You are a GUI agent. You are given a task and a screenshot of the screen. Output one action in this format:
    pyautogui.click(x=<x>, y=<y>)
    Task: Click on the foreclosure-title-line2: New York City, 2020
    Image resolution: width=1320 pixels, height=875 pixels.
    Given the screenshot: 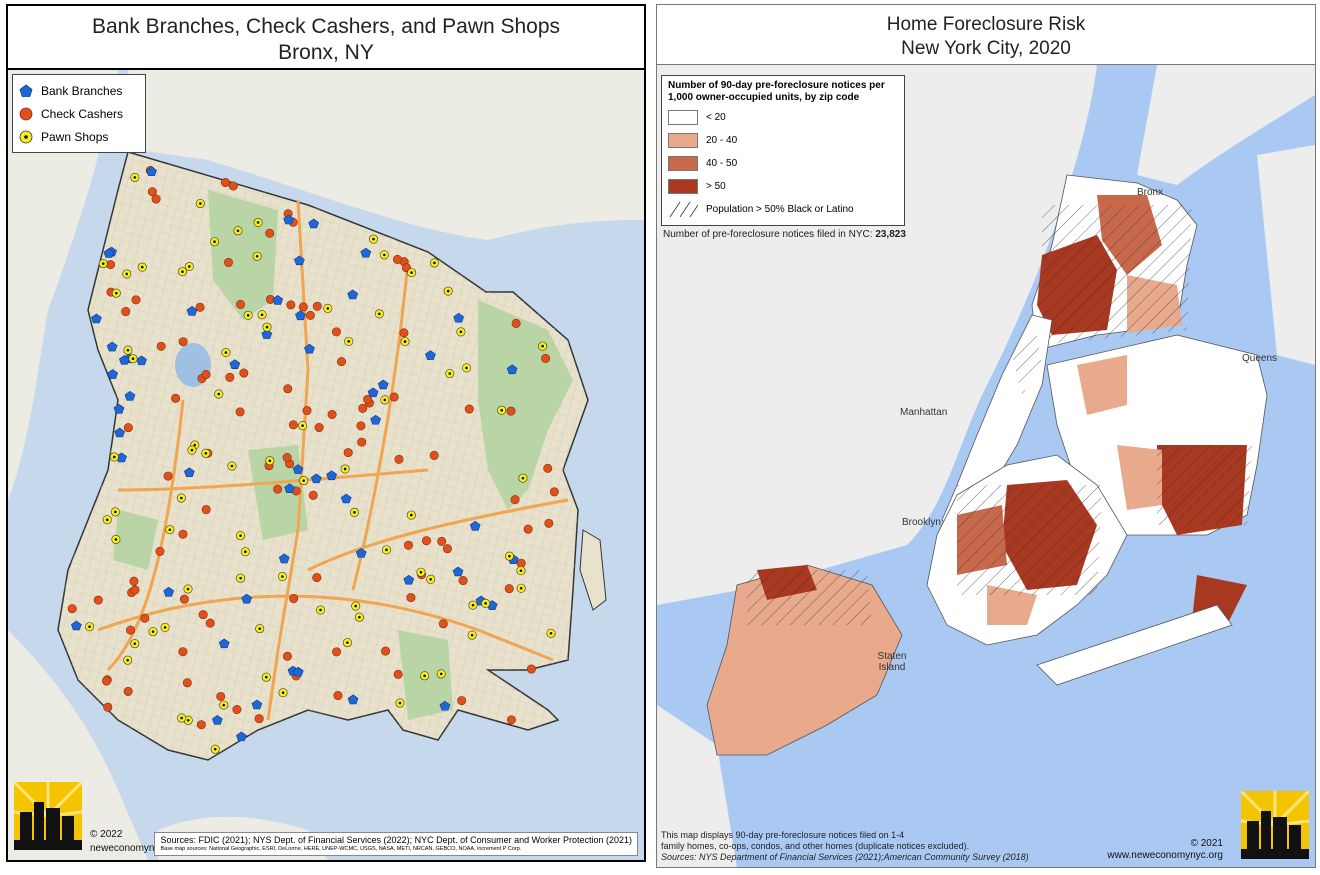 What is the action you would take?
    pyautogui.click(x=986, y=48)
    